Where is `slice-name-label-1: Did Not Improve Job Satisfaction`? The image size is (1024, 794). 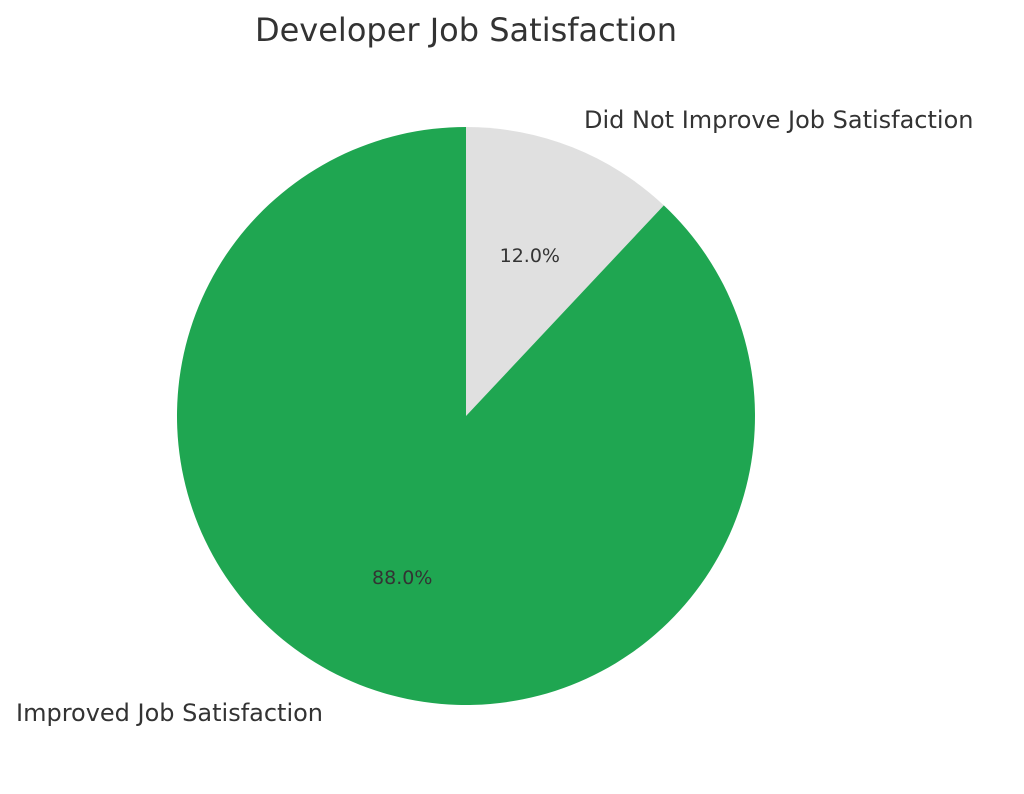 slice-name-label-1: Did Not Improve Job Satisfaction is located at coordinates (778, 120).